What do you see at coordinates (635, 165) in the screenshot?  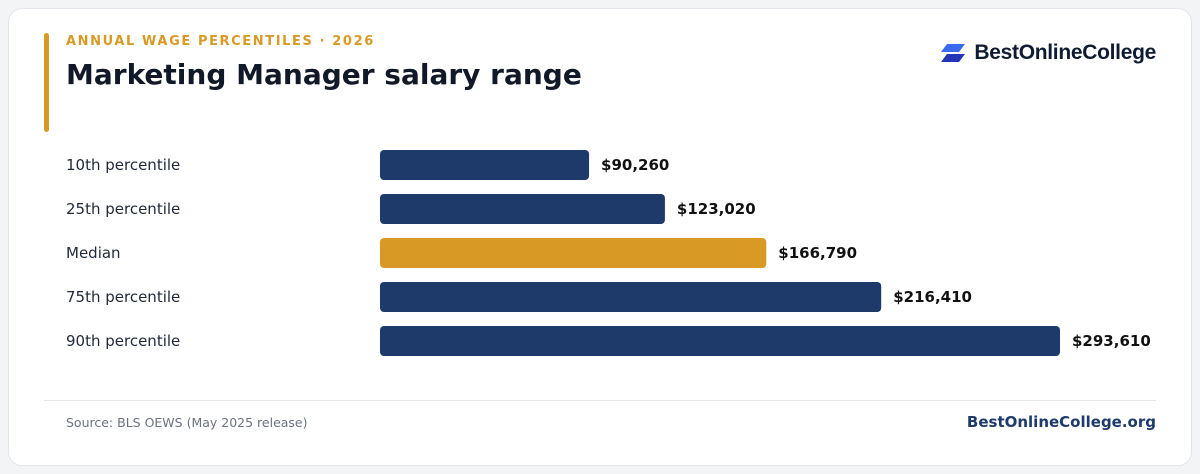 I see `value-label-10th-percentile: $90,260` at bounding box center [635, 165].